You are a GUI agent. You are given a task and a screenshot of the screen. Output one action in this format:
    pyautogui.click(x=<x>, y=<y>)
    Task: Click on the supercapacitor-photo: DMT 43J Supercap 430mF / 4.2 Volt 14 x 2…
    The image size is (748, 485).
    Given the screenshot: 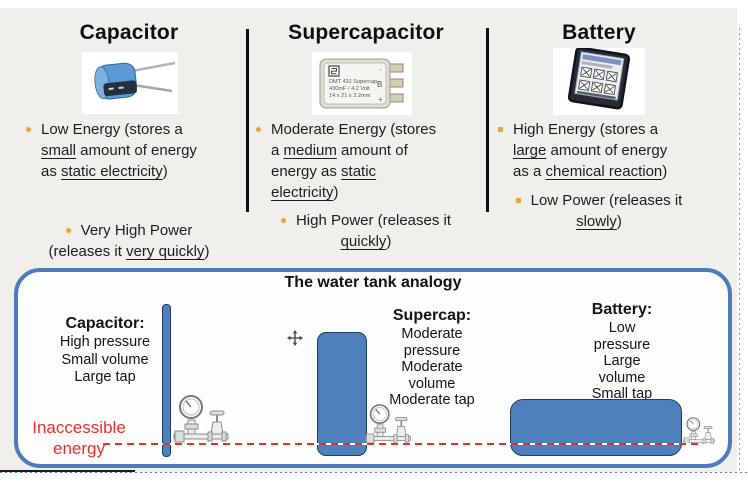 What is the action you would take?
    pyautogui.click(x=362, y=83)
    